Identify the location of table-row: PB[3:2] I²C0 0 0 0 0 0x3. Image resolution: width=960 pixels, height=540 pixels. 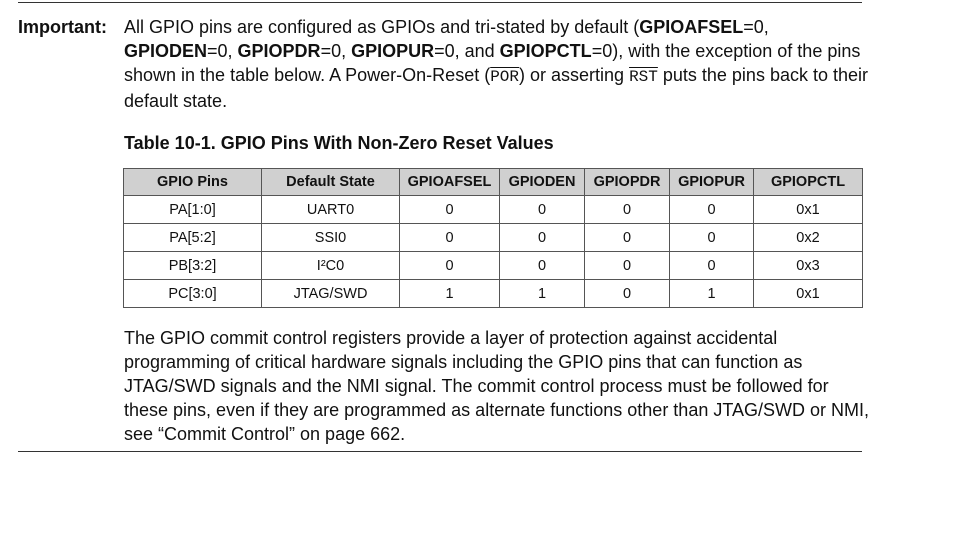
(493, 265).